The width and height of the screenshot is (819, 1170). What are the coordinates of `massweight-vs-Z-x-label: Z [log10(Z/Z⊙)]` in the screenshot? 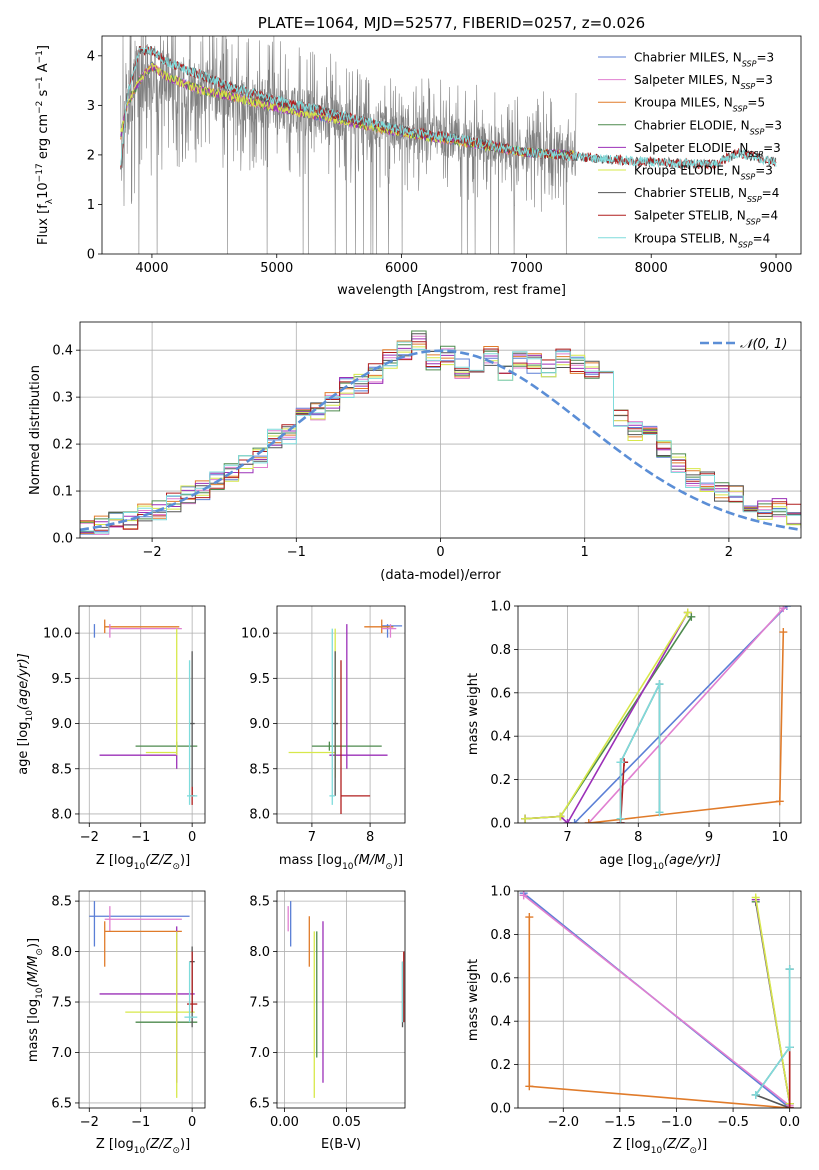 It's located at (660, 1146).